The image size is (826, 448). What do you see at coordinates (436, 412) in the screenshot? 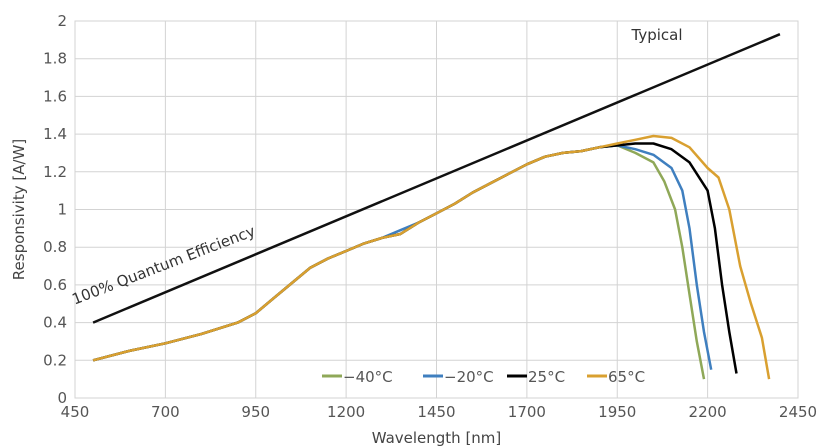
I see `x-tick-label: 1450` at bounding box center [436, 412].